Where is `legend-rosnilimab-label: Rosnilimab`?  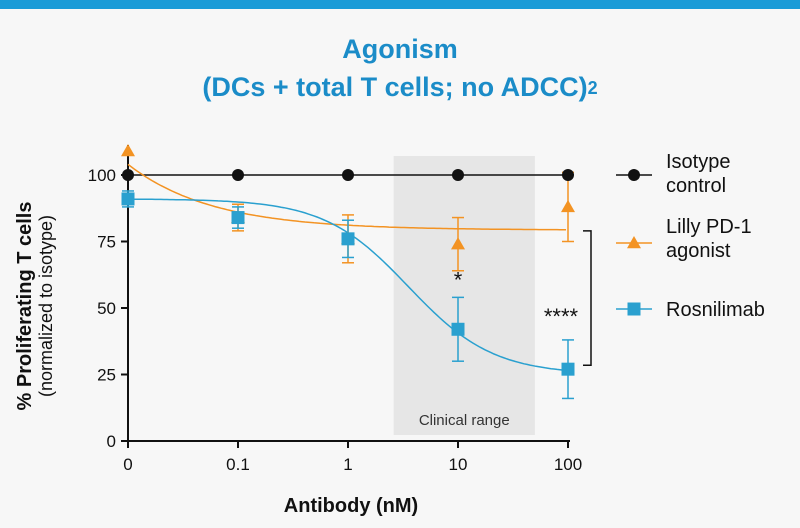
legend-rosnilimab-label: Rosnilimab is located at coordinates (715, 310).